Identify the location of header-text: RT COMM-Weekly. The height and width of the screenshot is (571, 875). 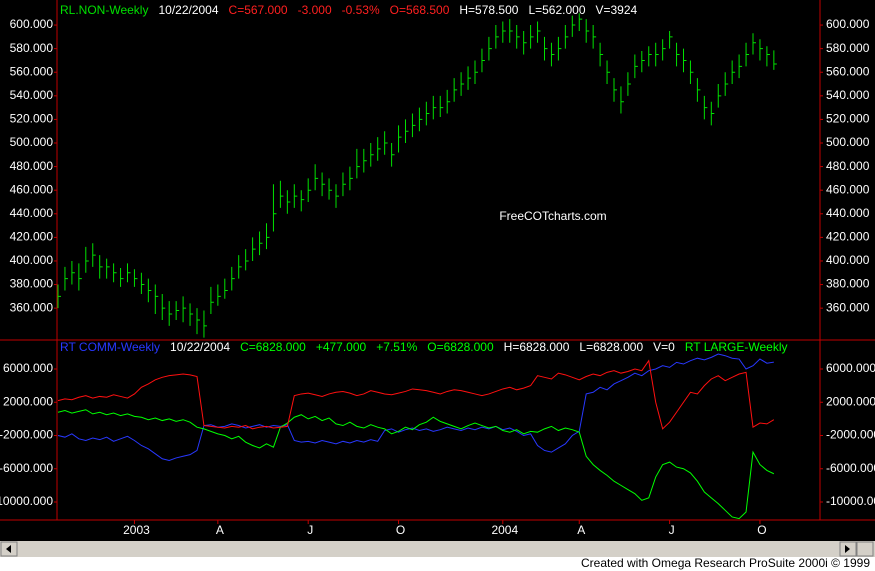
(110, 347).